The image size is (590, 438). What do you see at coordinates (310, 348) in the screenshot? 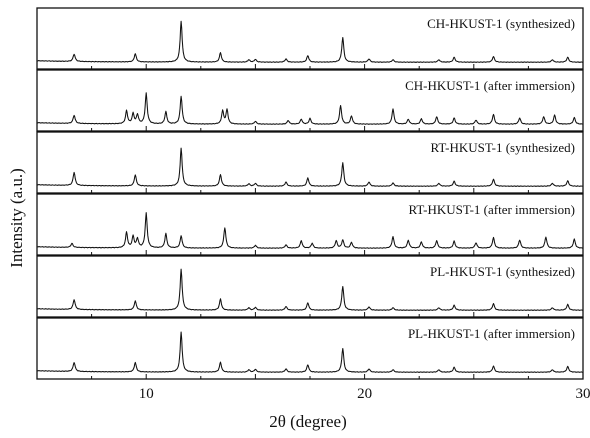
I see `panel-6: PL-HKUST-1 (after immersion)` at bounding box center [310, 348].